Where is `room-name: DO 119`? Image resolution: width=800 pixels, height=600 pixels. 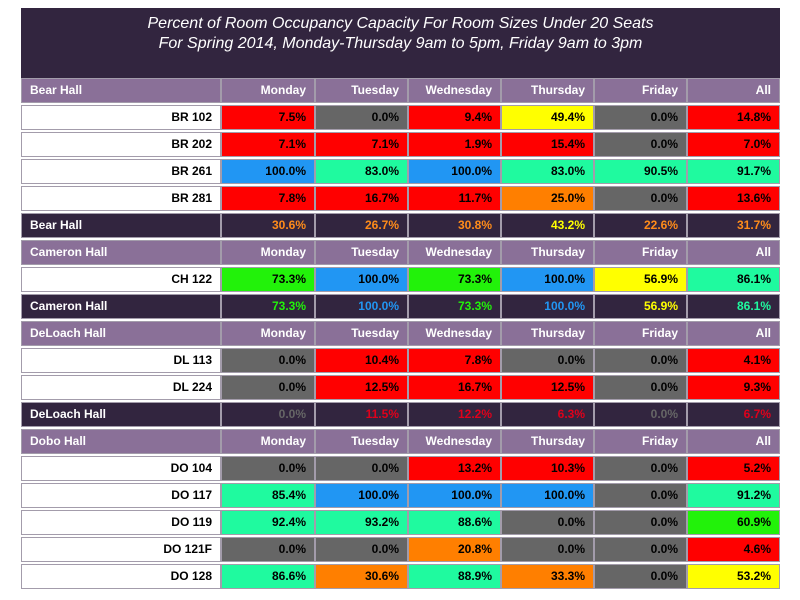 room-name: DO 119 is located at coordinates (121, 522).